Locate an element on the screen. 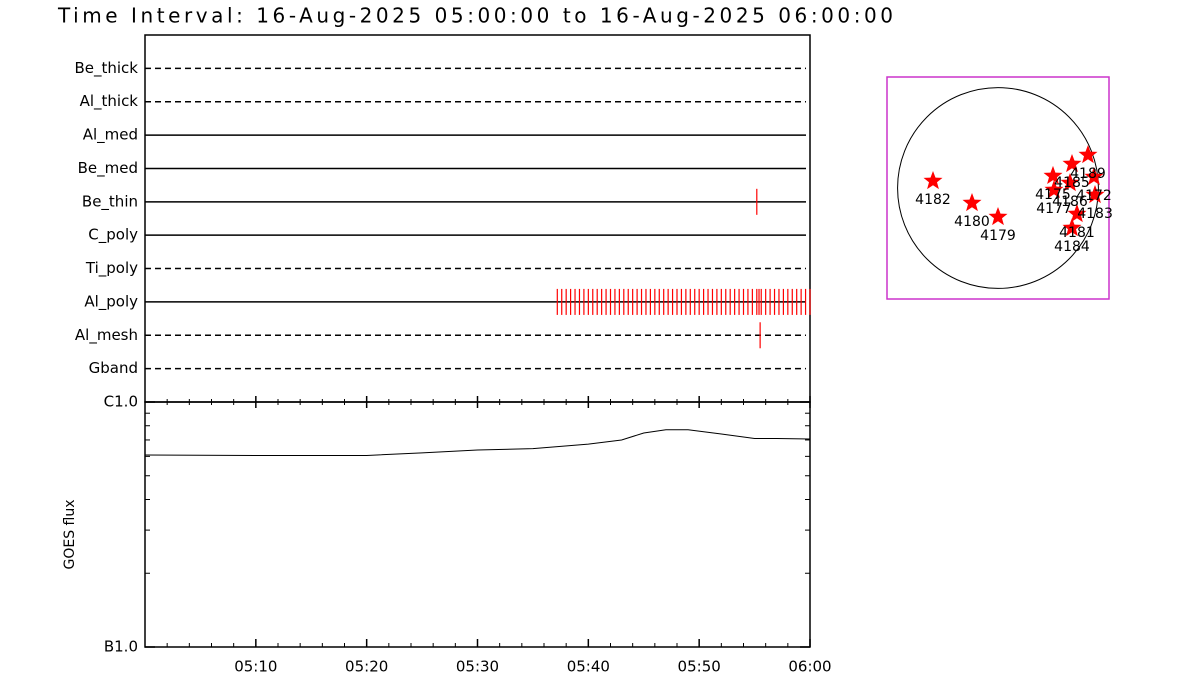 The width and height of the screenshot is (1200, 700). region-label: 4184 is located at coordinates (1072, 247).